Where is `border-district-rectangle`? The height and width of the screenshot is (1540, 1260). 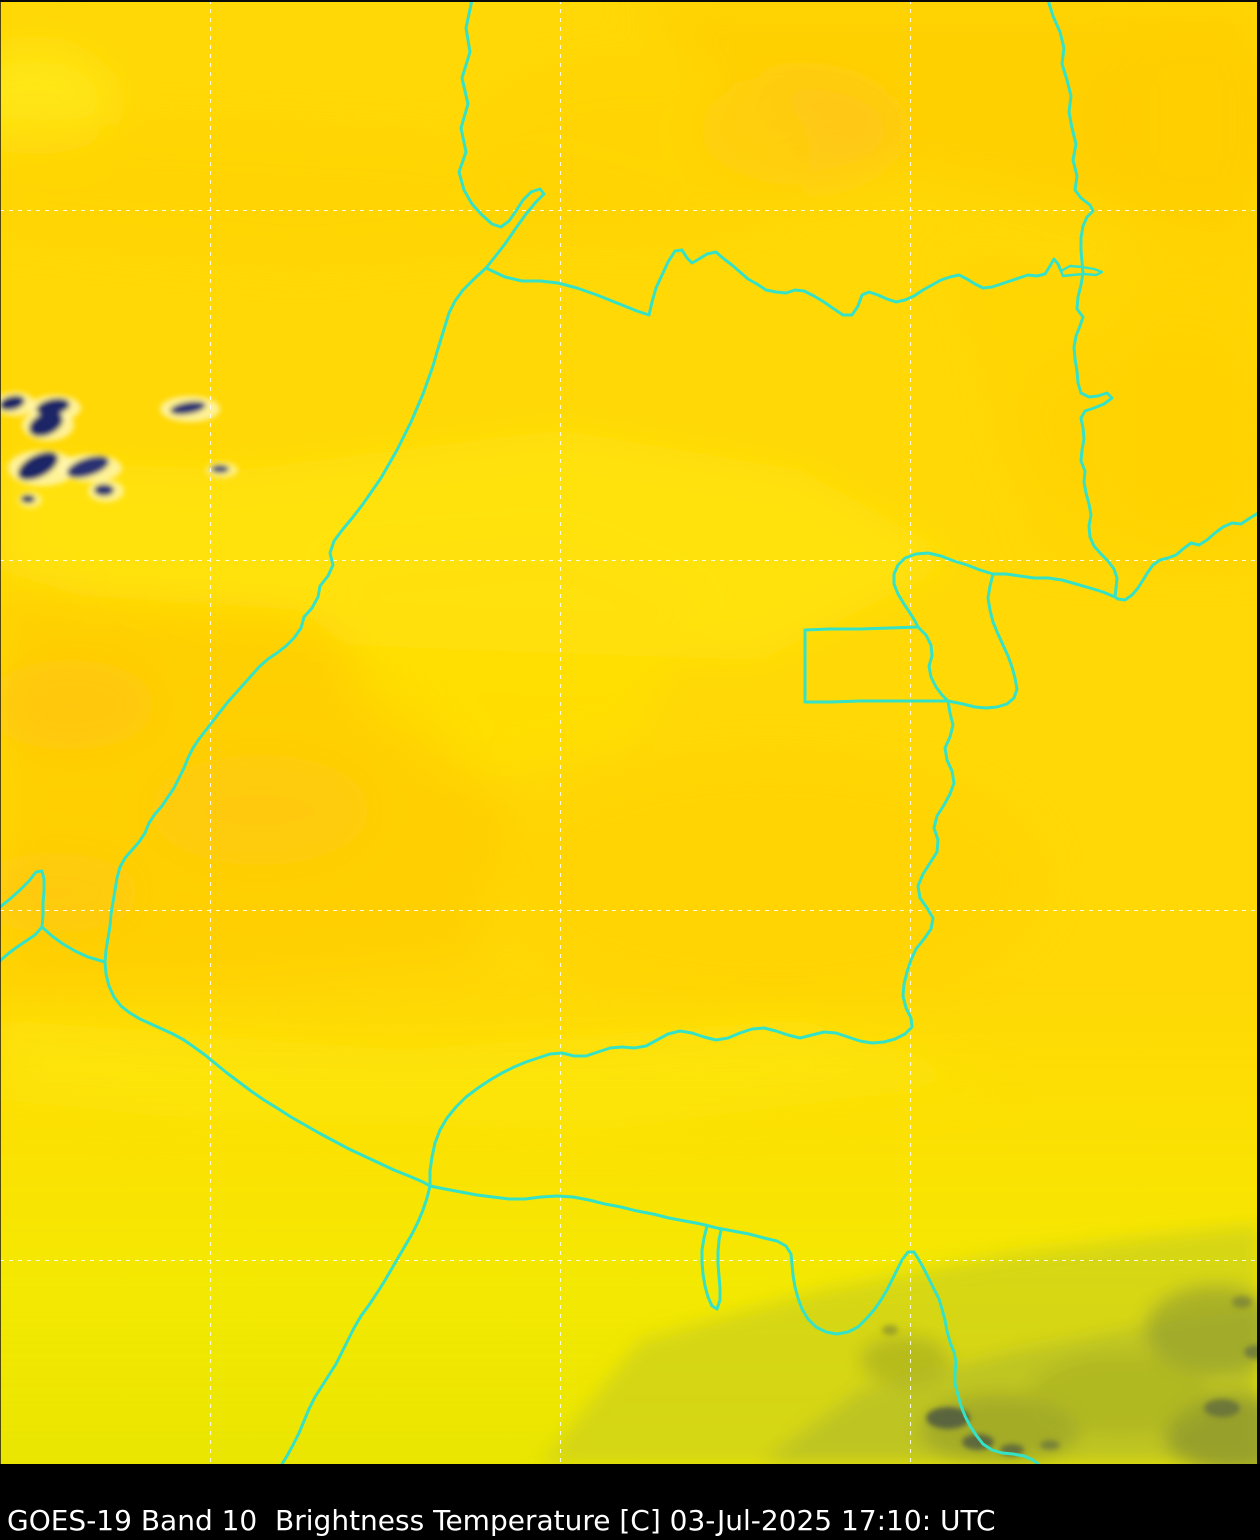 border-district-rectangle is located at coordinates (876, 664).